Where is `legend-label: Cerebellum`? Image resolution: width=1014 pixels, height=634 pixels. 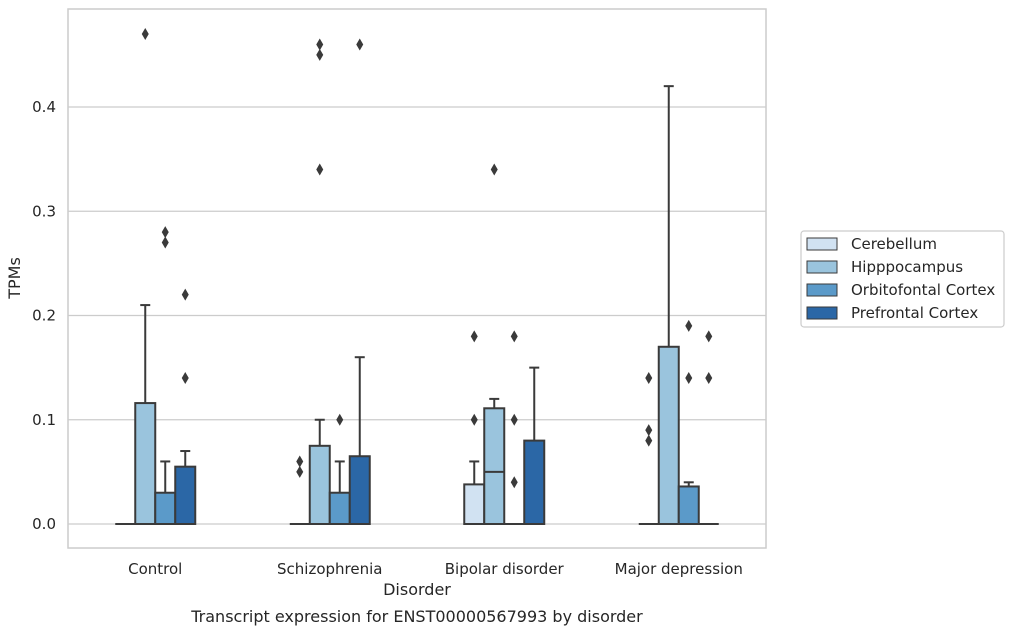 legend-label: Cerebellum is located at coordinates (894, 244).